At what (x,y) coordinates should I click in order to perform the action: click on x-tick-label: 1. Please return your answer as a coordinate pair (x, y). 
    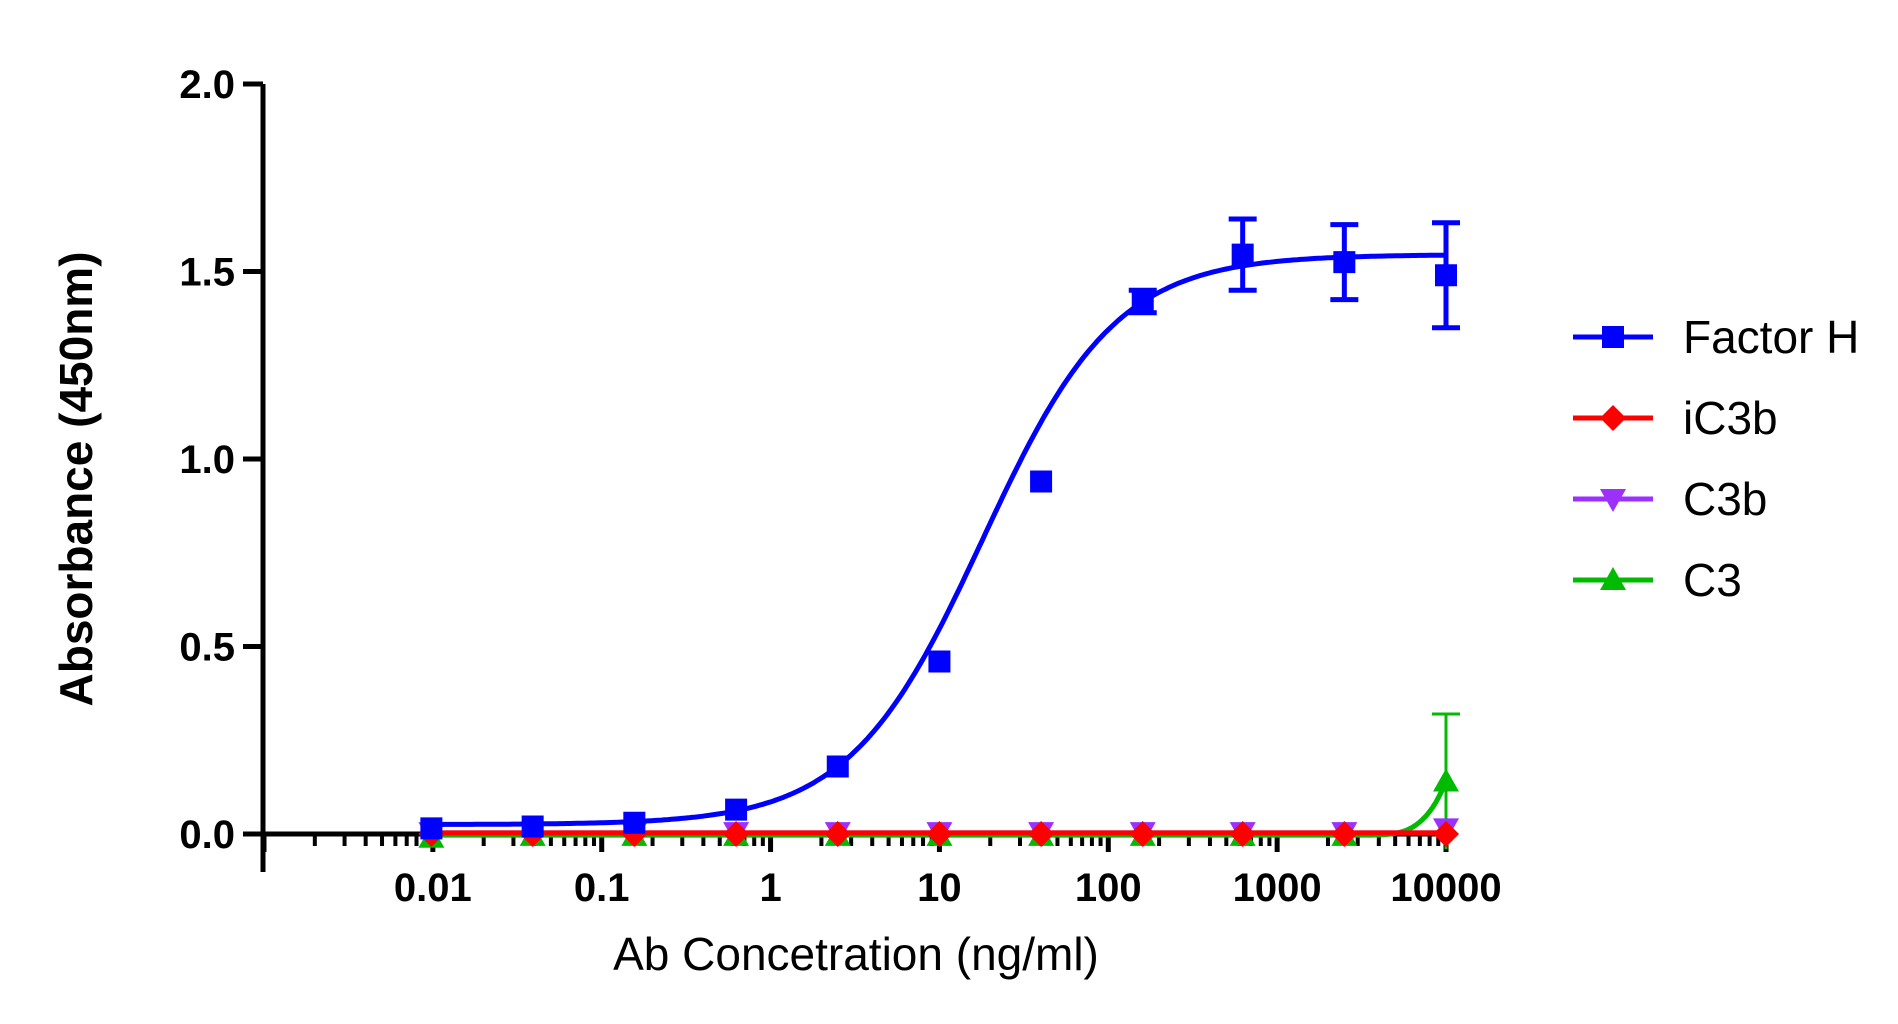
    Looking at the image, I should click on (770, 888).